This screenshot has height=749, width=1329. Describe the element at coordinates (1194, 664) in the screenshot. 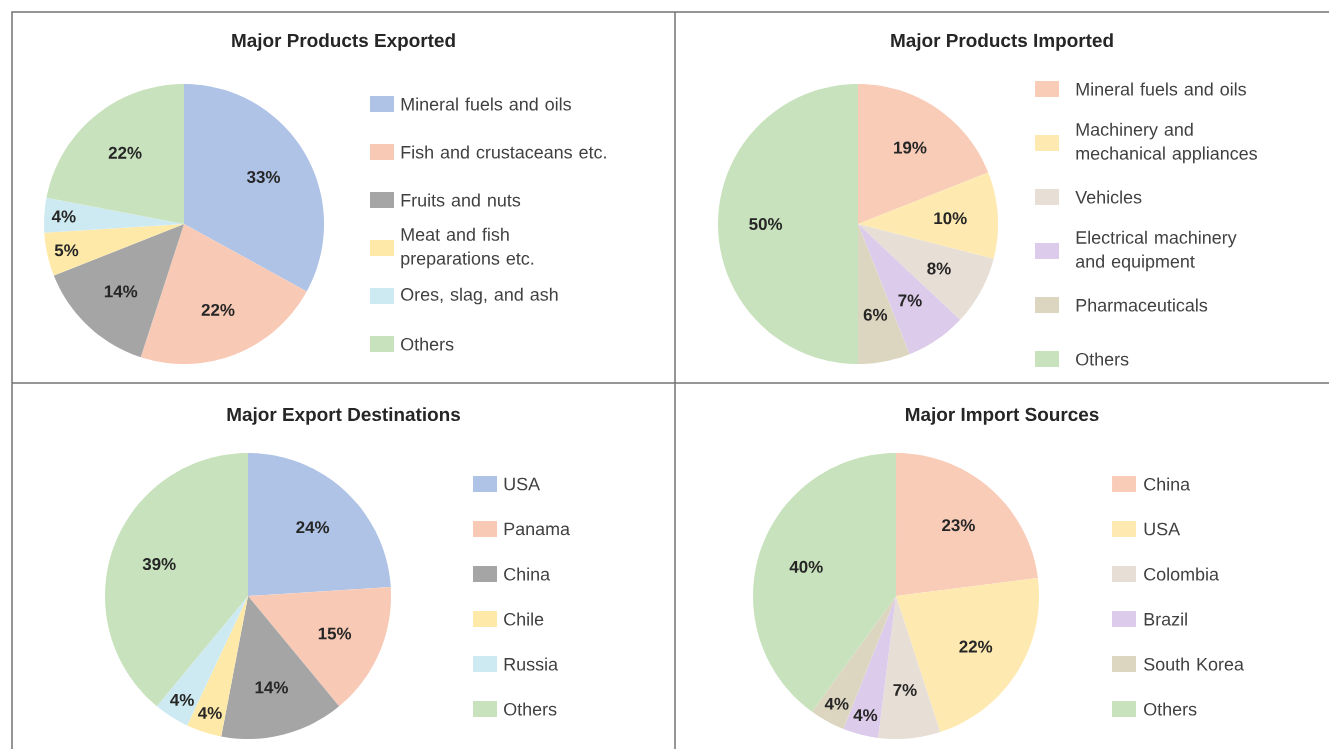

I see `legend-label: South Korea` at that location.